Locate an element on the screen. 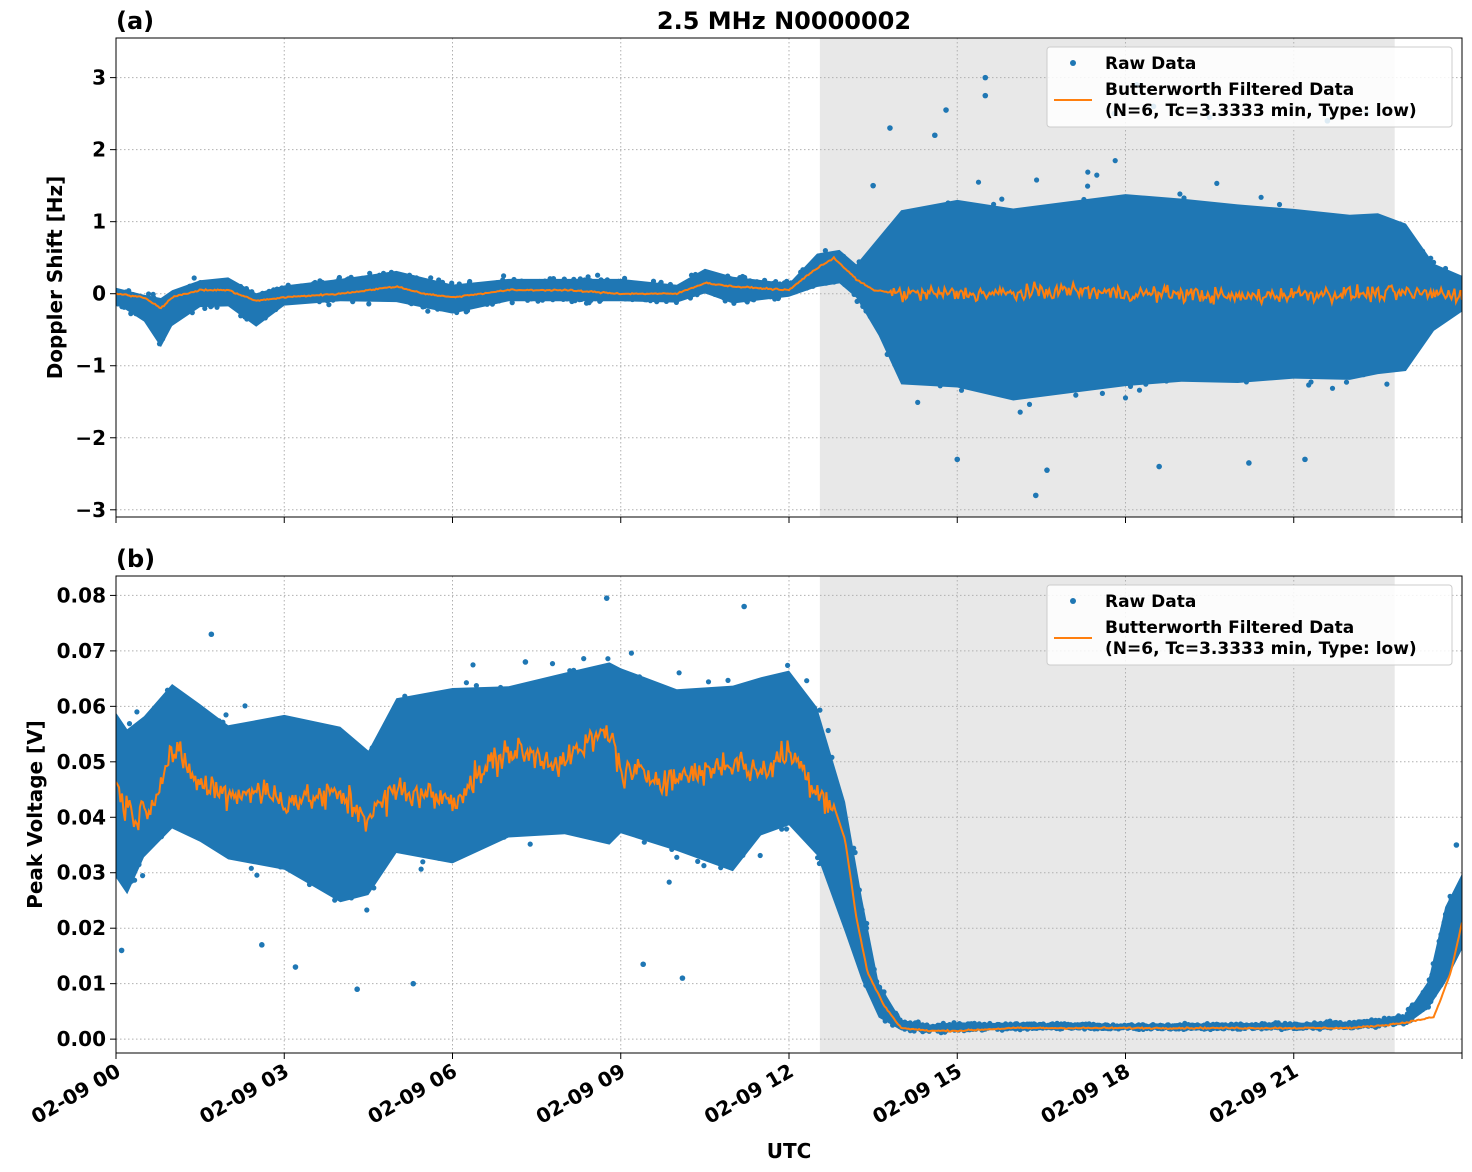 The width and height of the screenshot is (1472, 1172). legend-box is located at coordinates (1249, 87).